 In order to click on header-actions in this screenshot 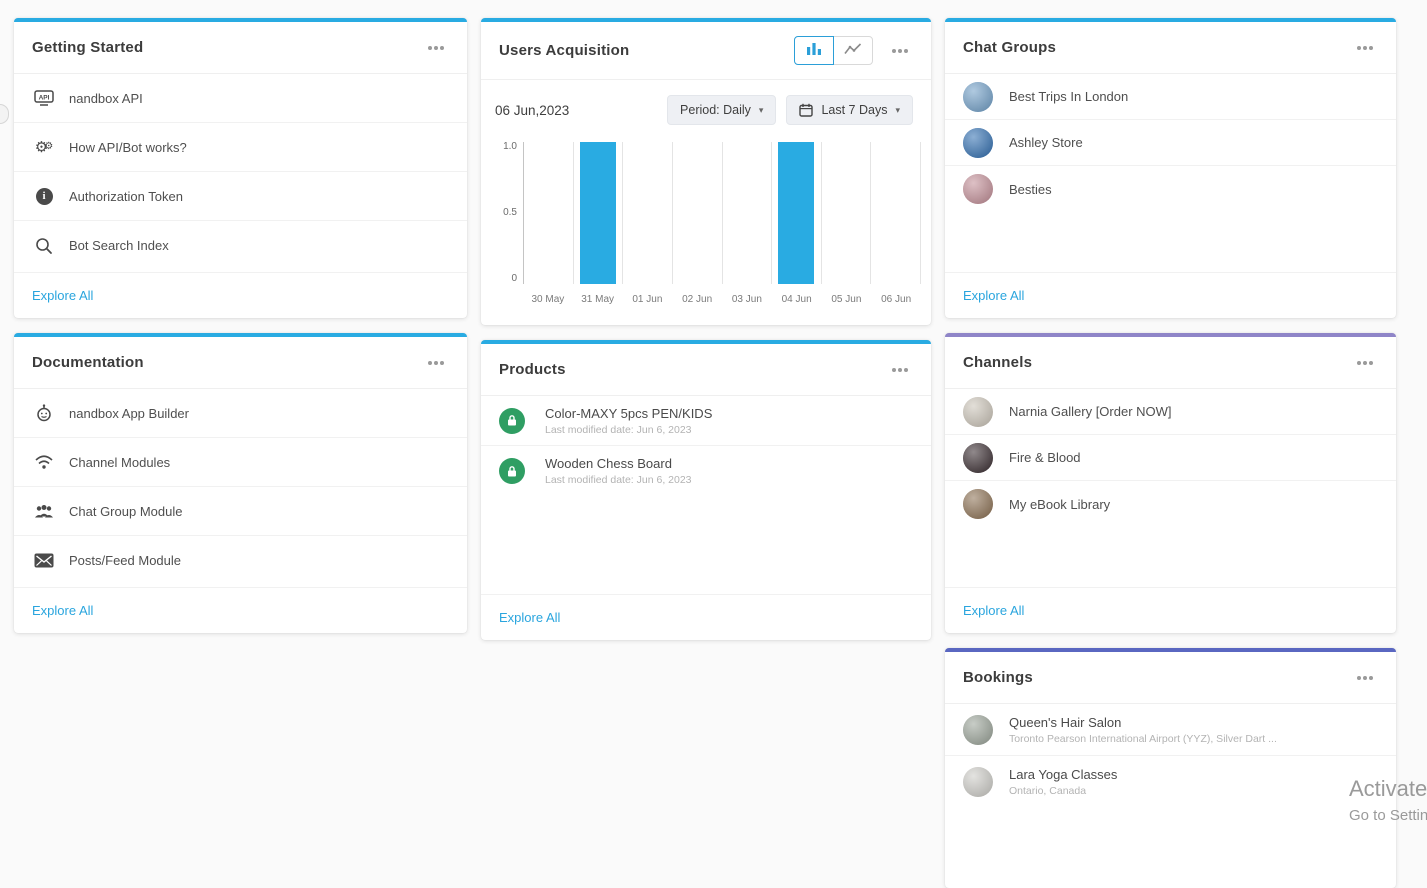, I will do `click(853, 50)`.